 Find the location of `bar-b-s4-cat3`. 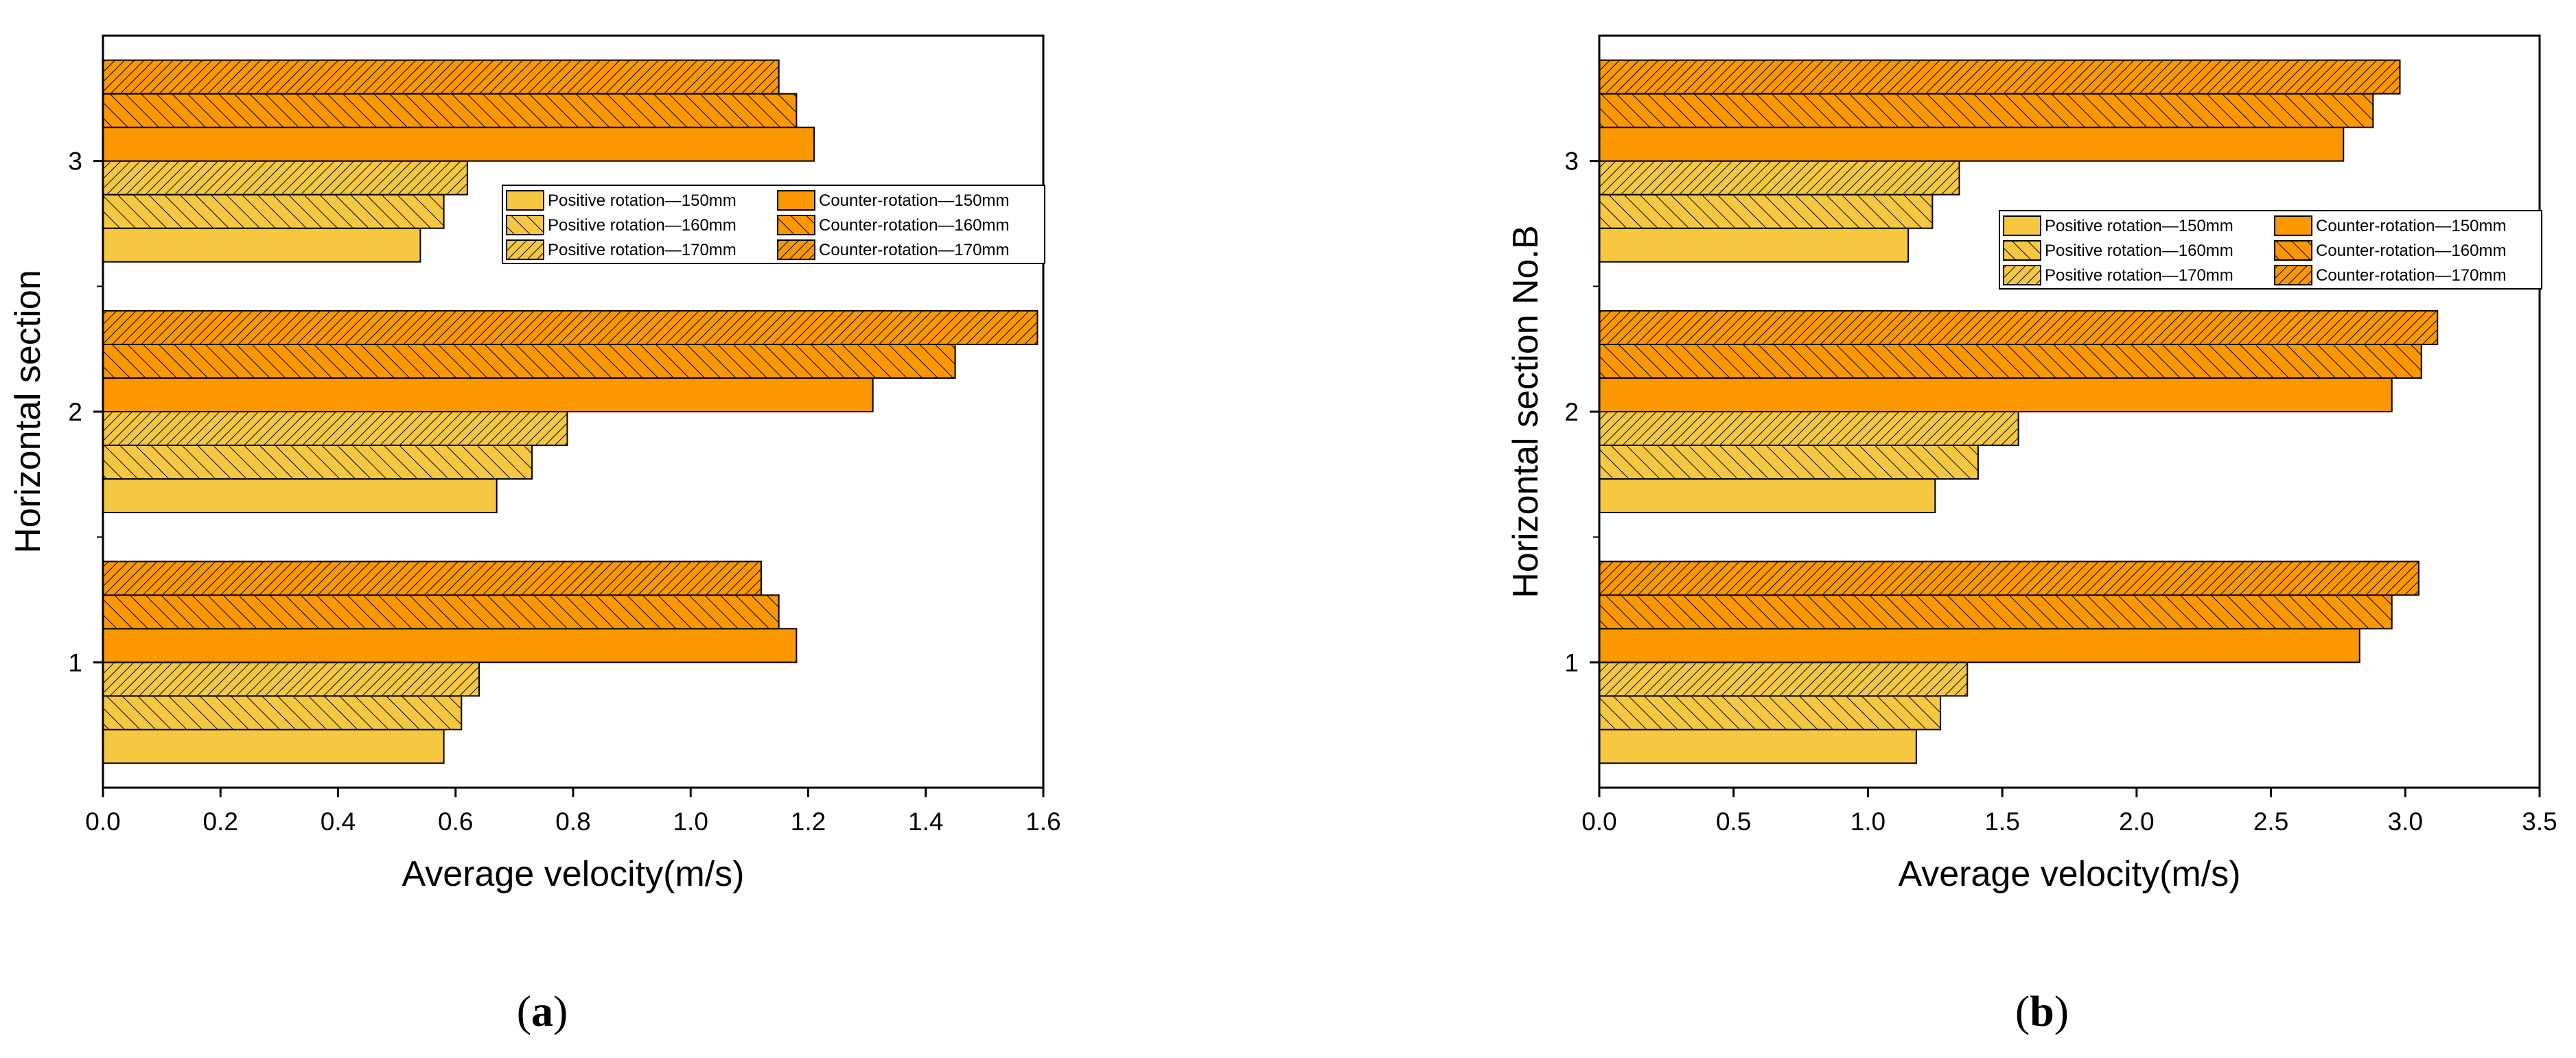

bar-b-s4-cat3 is located at coordinates (1972, 144).